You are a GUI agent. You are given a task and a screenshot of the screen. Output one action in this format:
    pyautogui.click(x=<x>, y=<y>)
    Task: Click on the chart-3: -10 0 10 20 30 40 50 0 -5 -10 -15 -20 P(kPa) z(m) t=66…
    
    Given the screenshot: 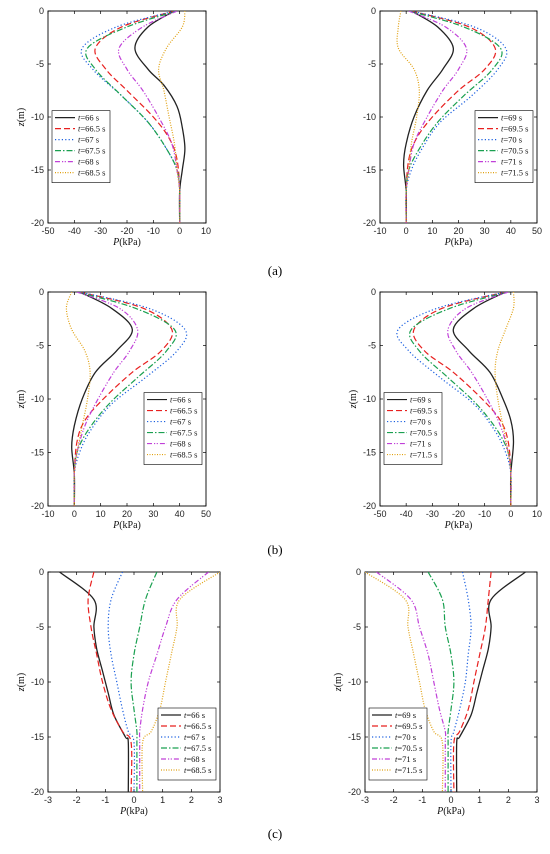 What is the action you would take?
    pyautogui.click(x=113, y=409)
    